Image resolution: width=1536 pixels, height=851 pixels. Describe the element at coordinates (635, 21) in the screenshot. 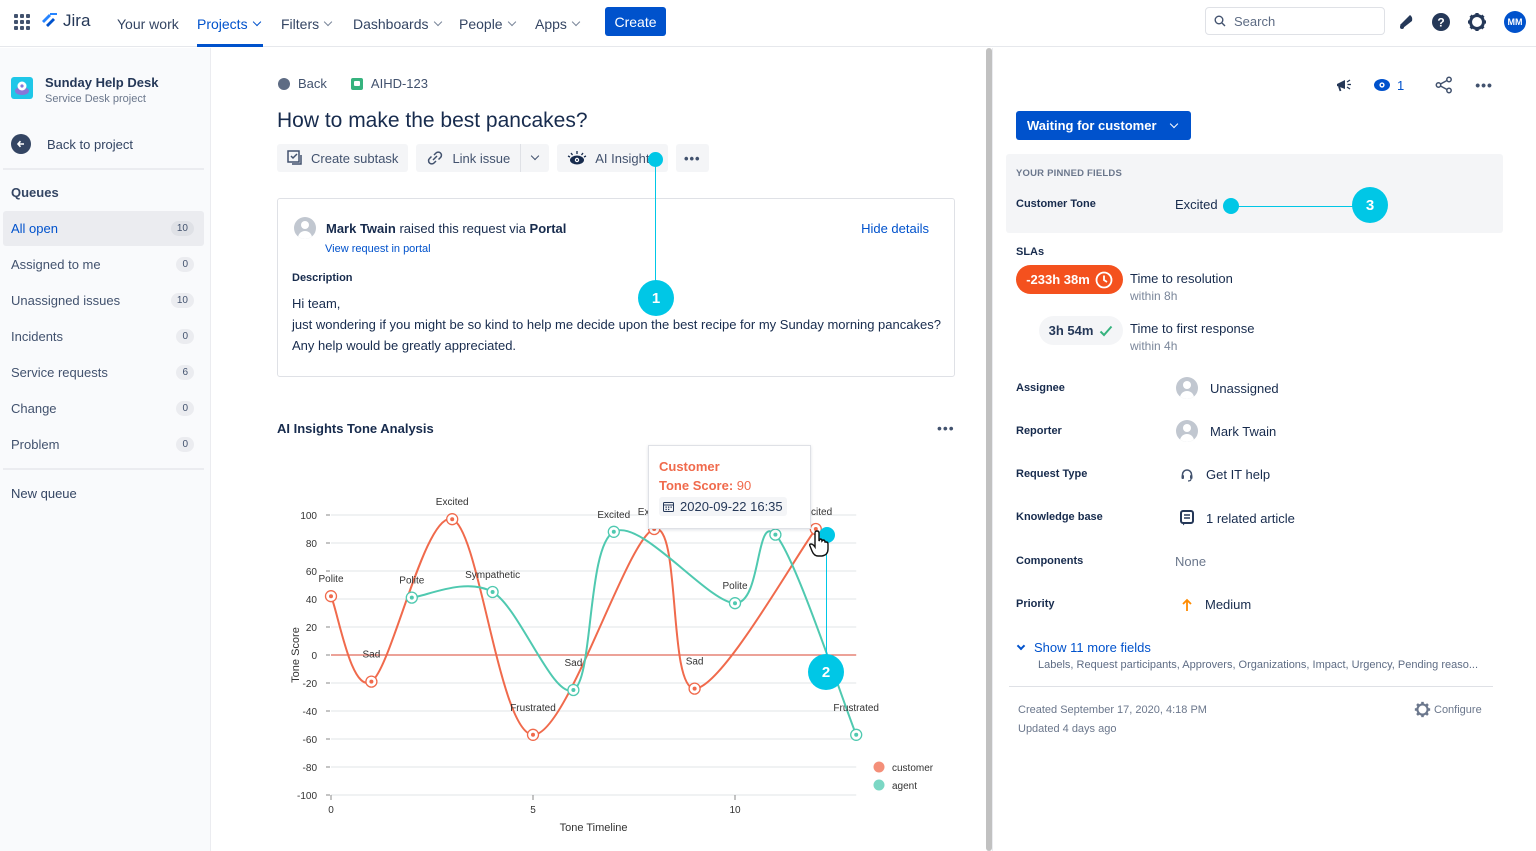

I see `create-button: Create` at that location.